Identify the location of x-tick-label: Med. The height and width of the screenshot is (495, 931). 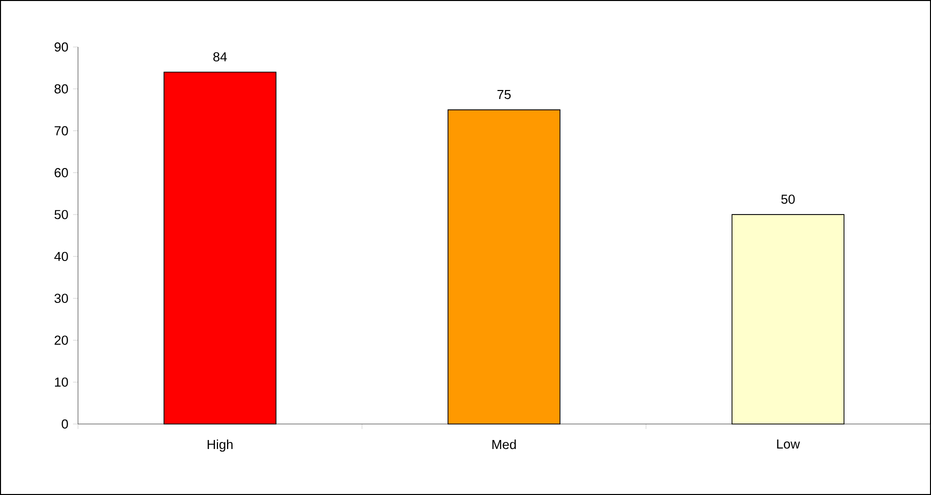
(504, 445).